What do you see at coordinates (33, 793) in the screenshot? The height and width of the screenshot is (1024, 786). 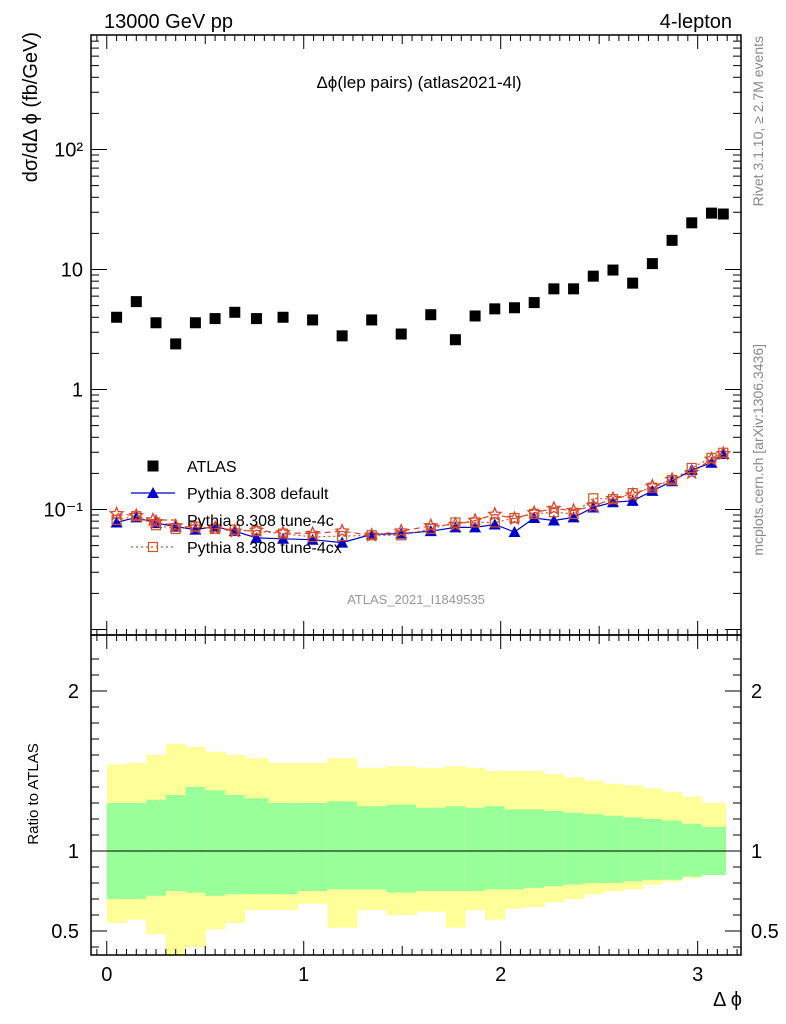 I see `ratio-y-axis-label: Ratio to ATLAS` at bounding box center [33, 793].